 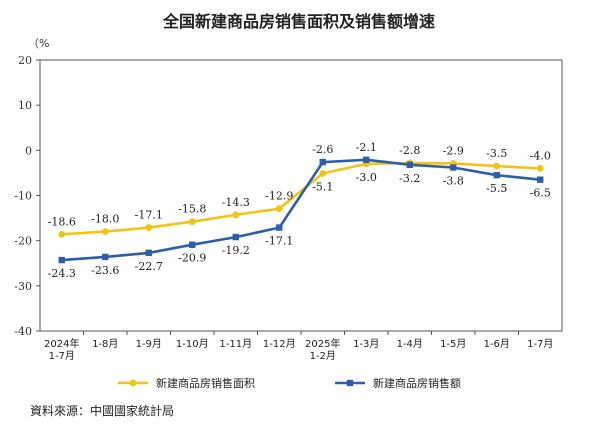 What do you see at coordinates (205, 383) in the screenshot?
I see `legend-label: 新建商品房销售面积` at bounding box center [205, 383].